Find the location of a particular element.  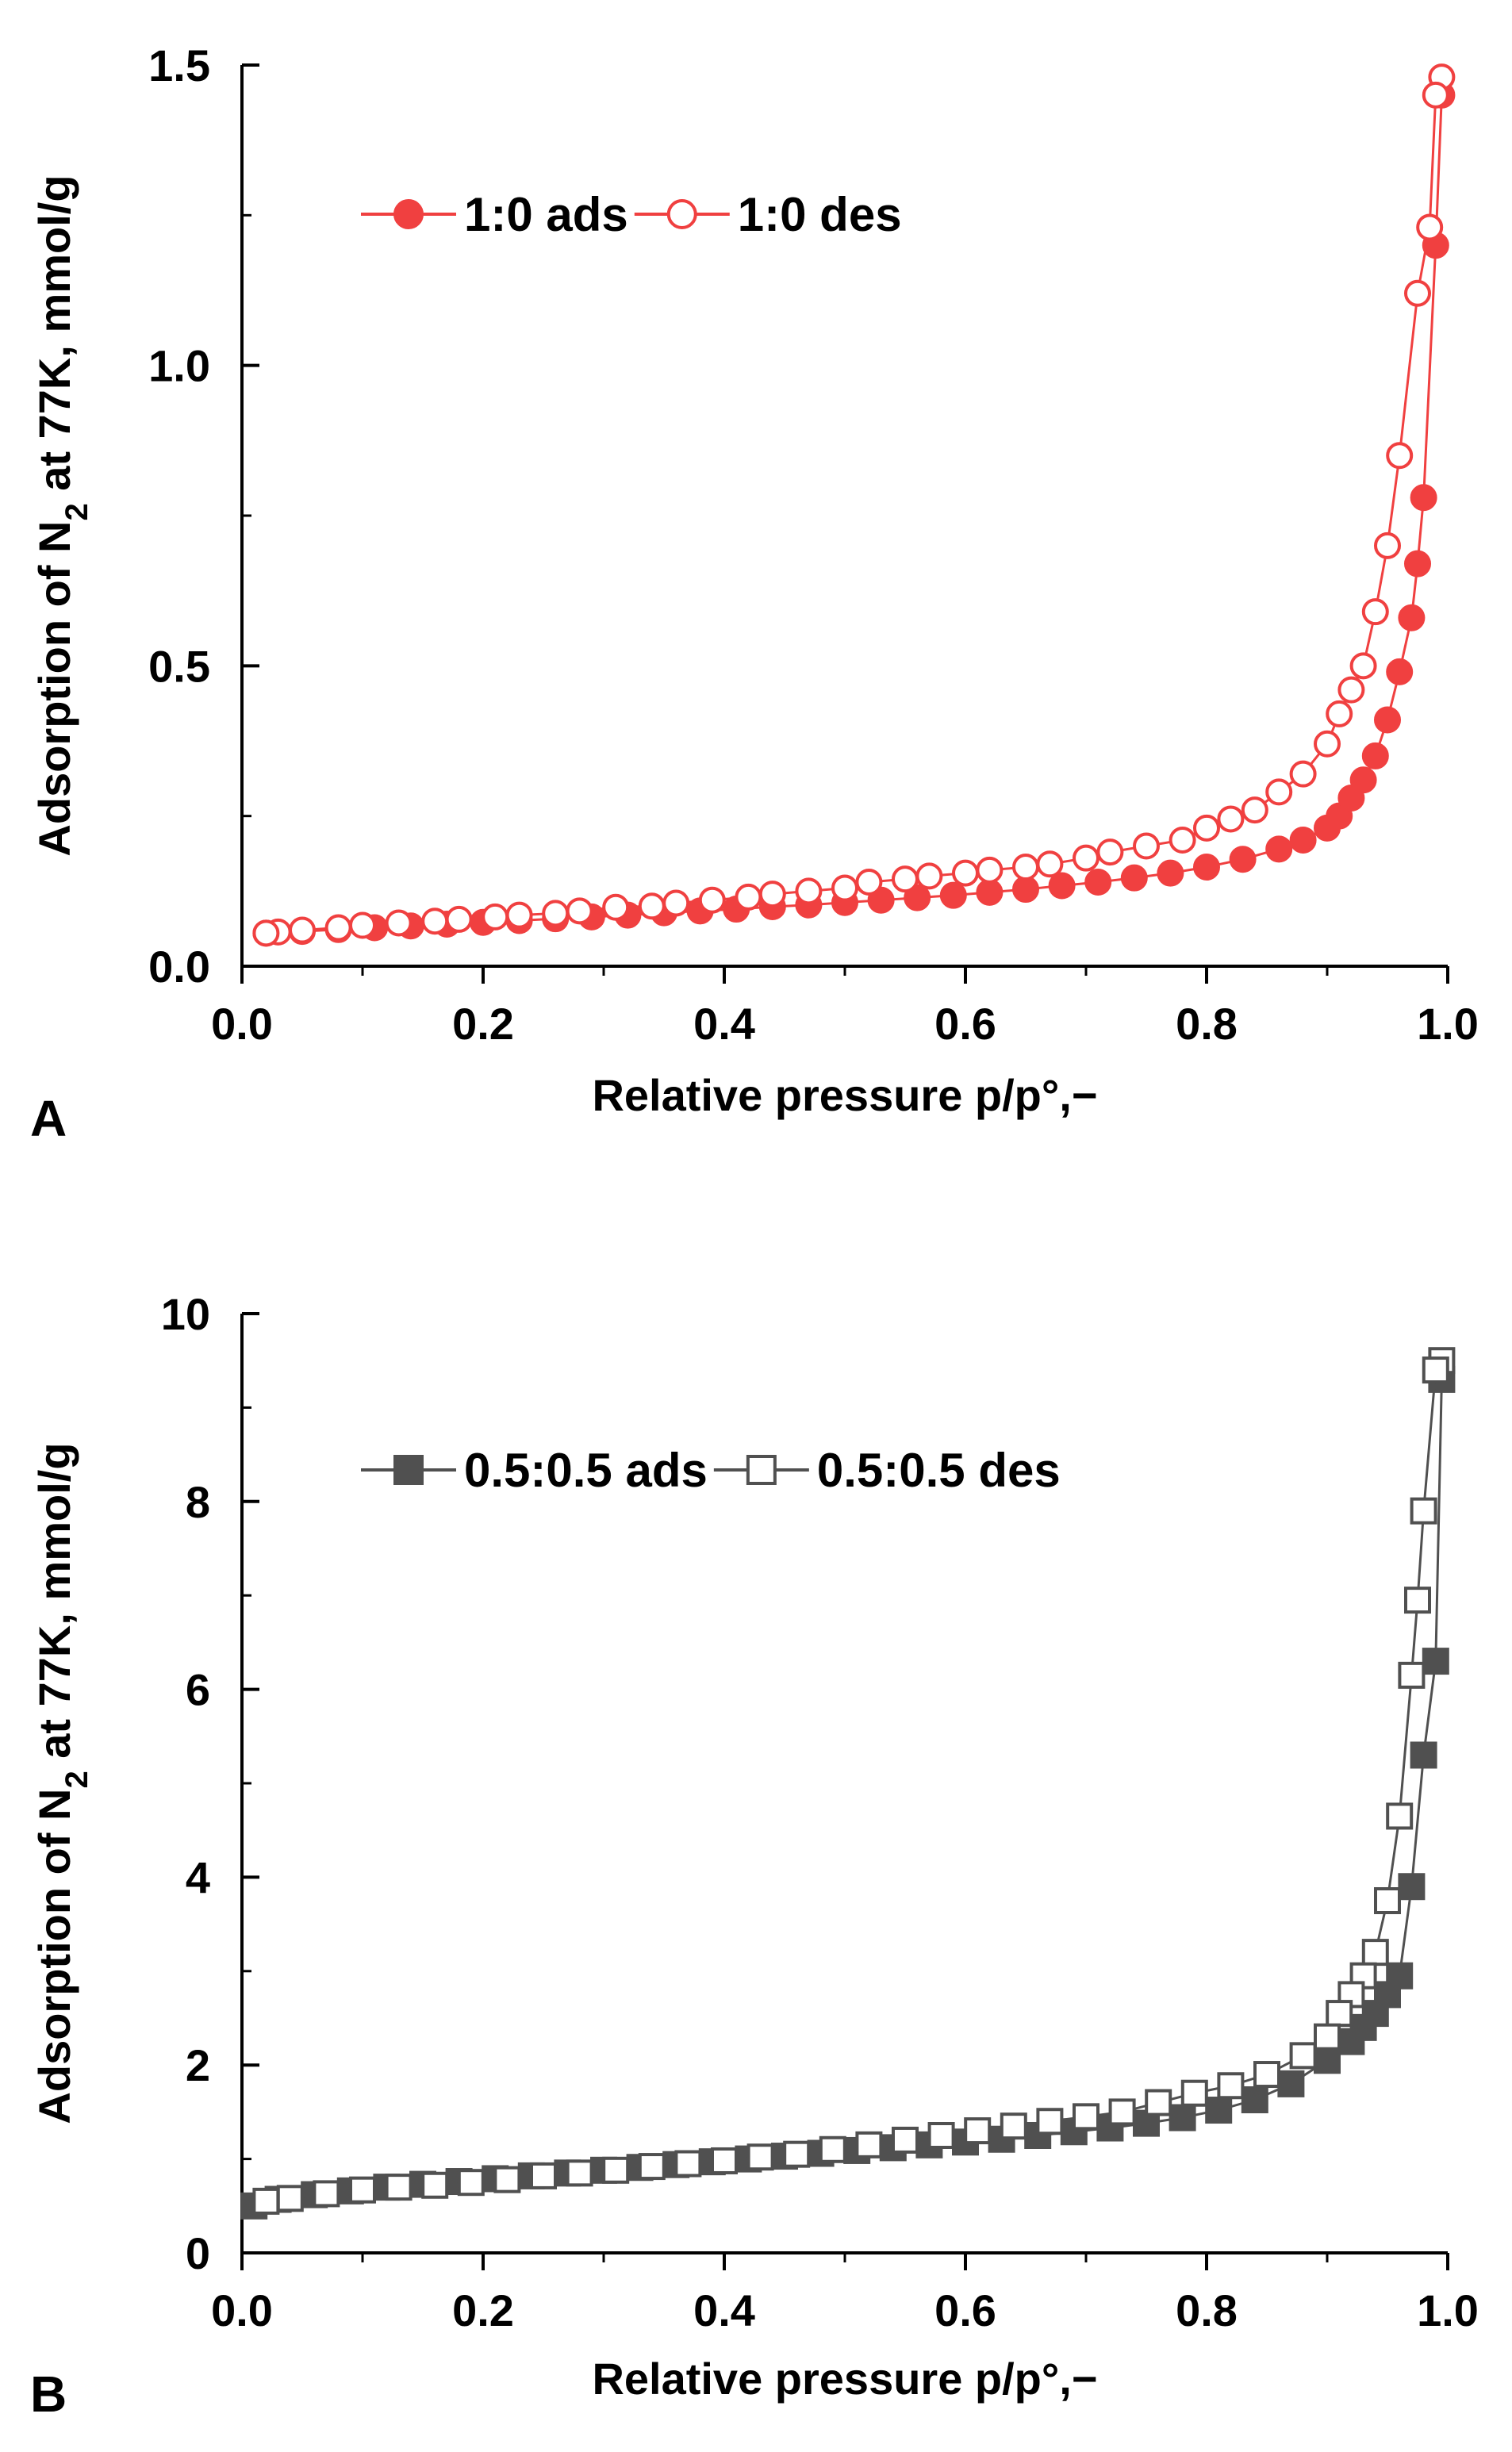

y-tick-label: 8 is located at coordinates (198, 1502).